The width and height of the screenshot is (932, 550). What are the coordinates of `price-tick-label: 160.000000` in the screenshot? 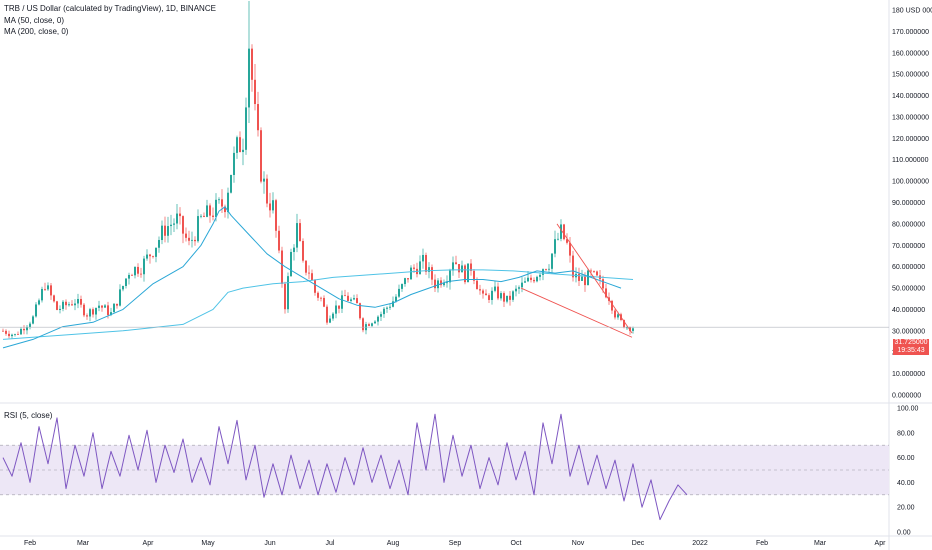 It's located at (910, 53).